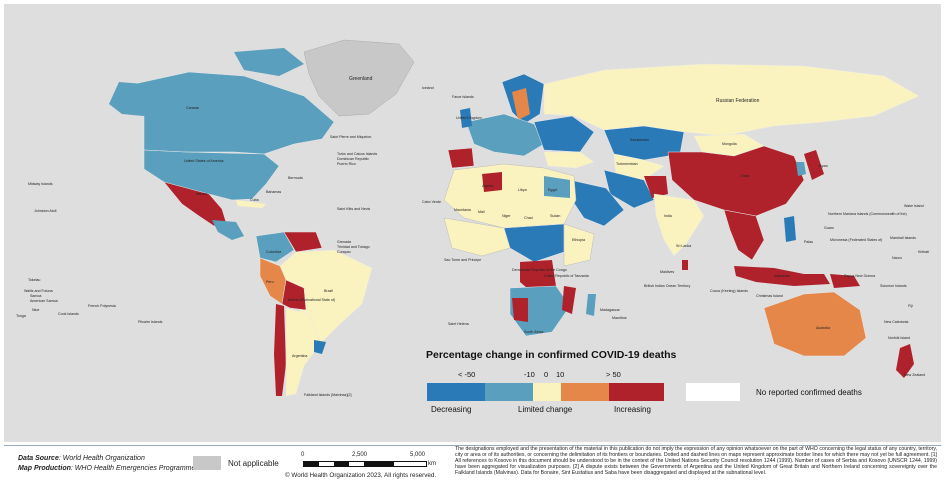 The height and width of the screenshot is (492, 945). What do you see at coordinates (353, 247) in the screenshot?
I see `map-label-caribbean-6: Trinidad and Tobago` at bounding box center [353, 247].